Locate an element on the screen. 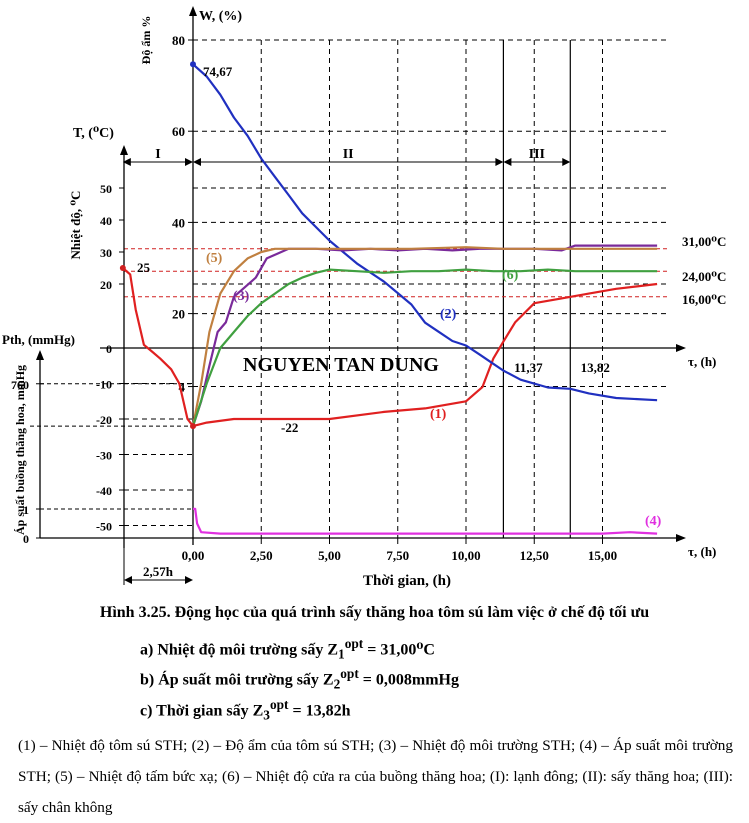  offset-label: 2,57h is located at coordinates (158, 571).